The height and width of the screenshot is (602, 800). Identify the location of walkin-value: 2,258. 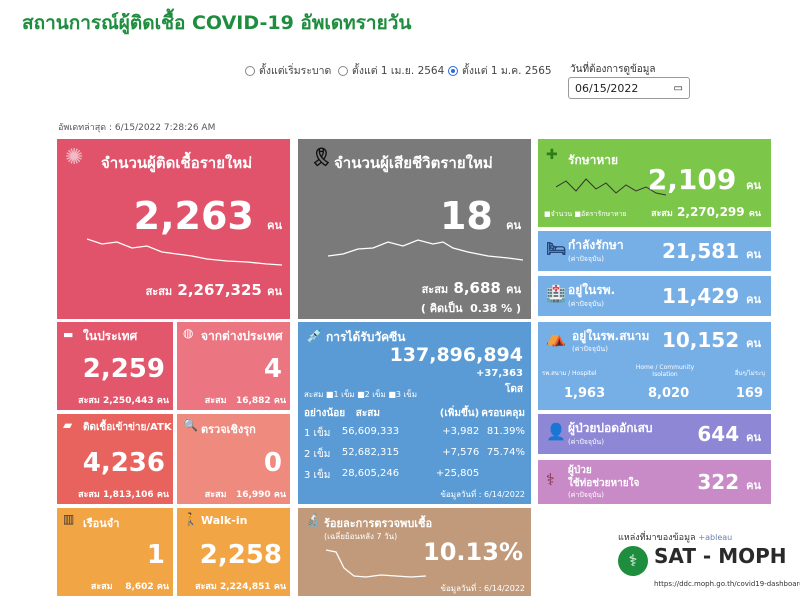
(240, 555).